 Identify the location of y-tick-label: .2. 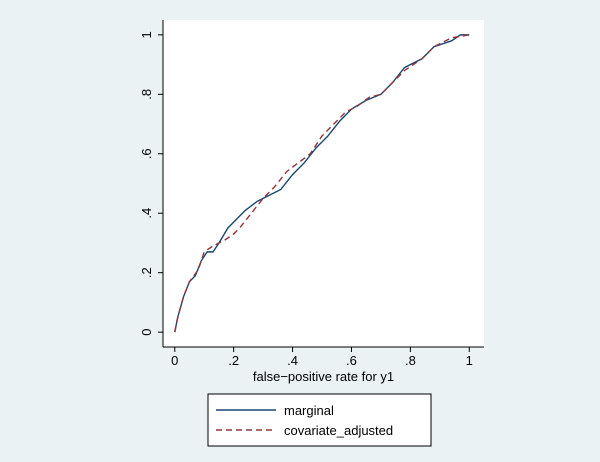
(146, 272).